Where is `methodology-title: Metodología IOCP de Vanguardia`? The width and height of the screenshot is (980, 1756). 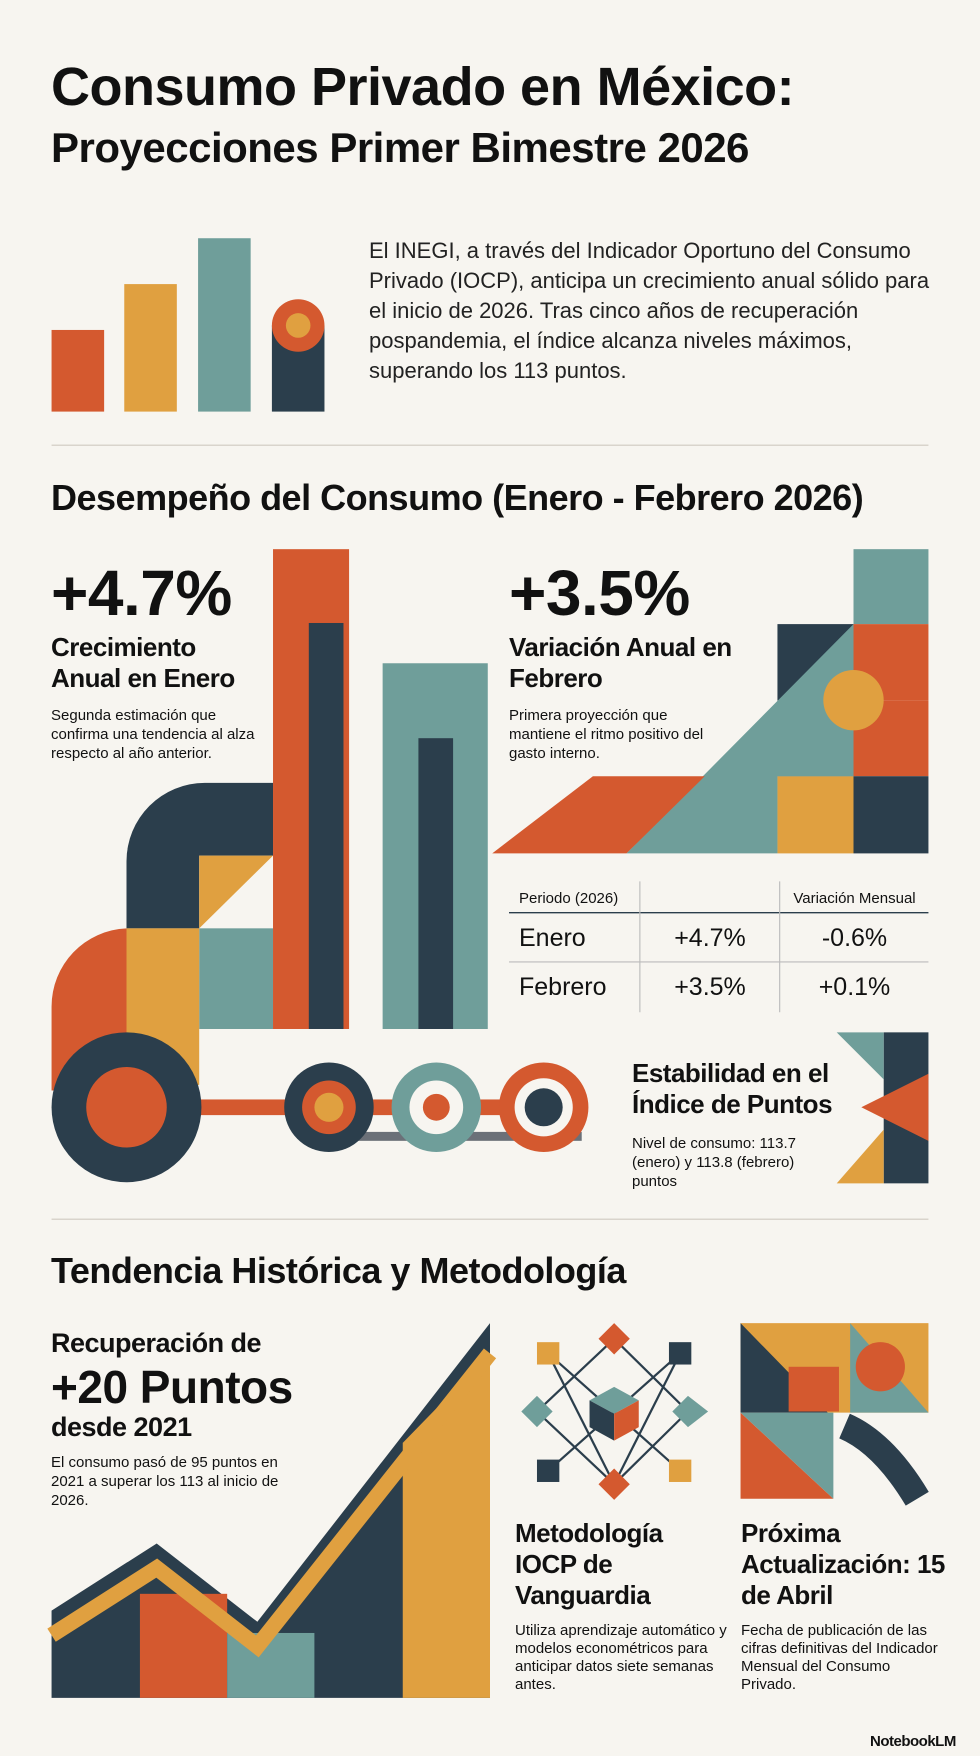 methodology-title: Metodología IOCP de Vanguardia is located at coordinates (589, 1564).